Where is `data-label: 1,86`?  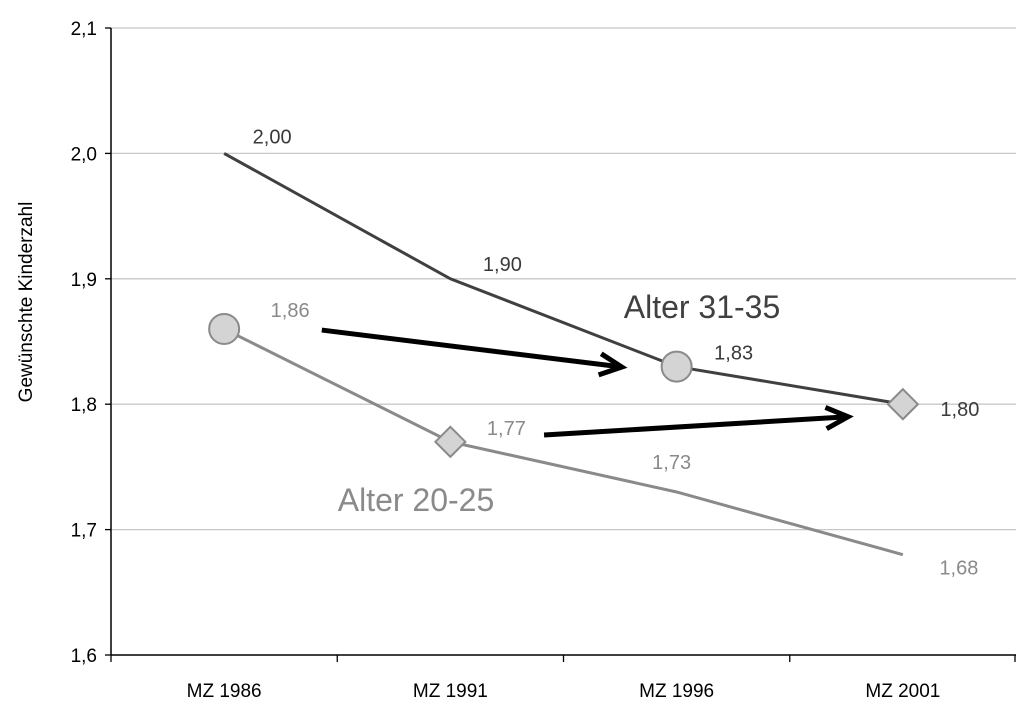 data-label: 1,86 is located at coordinates (290, 311).